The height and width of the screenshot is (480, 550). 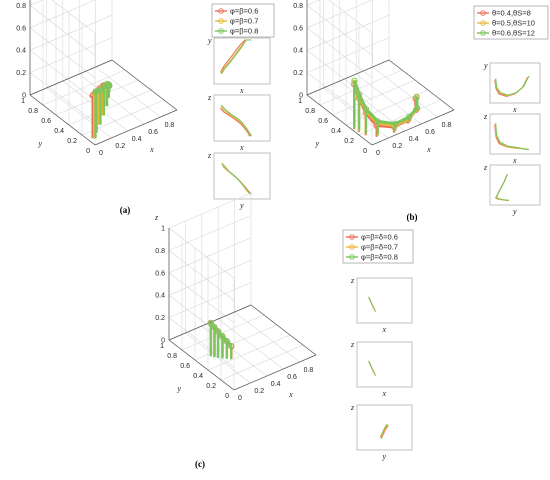 What do you see at coordinates (209, 40) in the screenshot?
I see `inset-y-label: y` at bounding box center [209, 40].